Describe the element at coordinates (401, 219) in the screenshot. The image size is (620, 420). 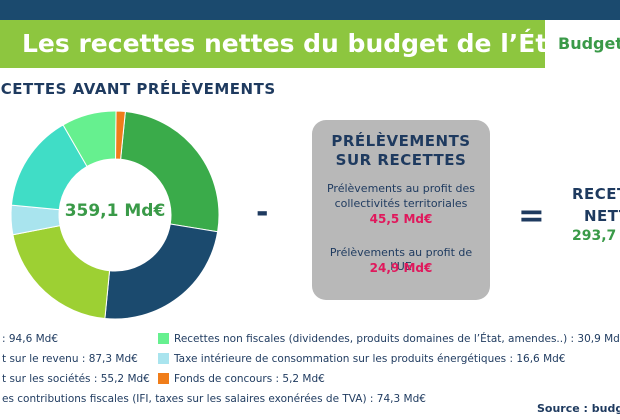
I see `deduction-local-value: 45,5 Md€` at that location.